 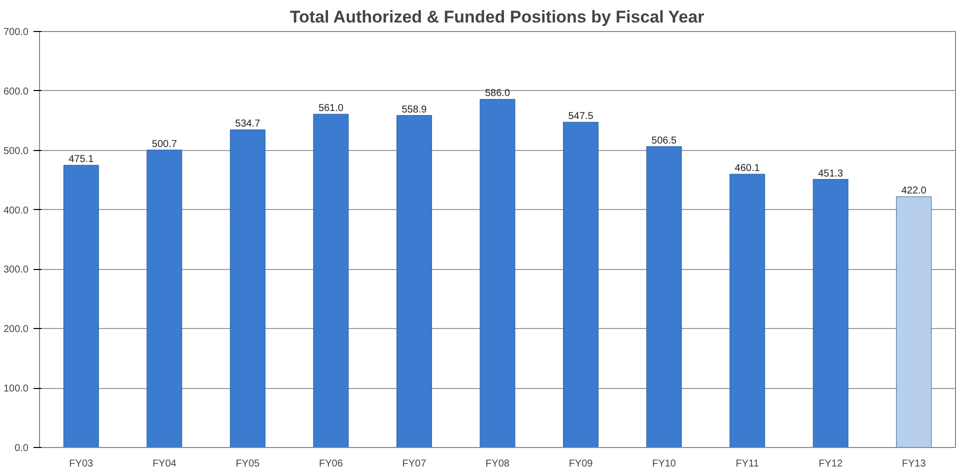 I want to click on data-label: 451.3, so click(x=831, y=174).